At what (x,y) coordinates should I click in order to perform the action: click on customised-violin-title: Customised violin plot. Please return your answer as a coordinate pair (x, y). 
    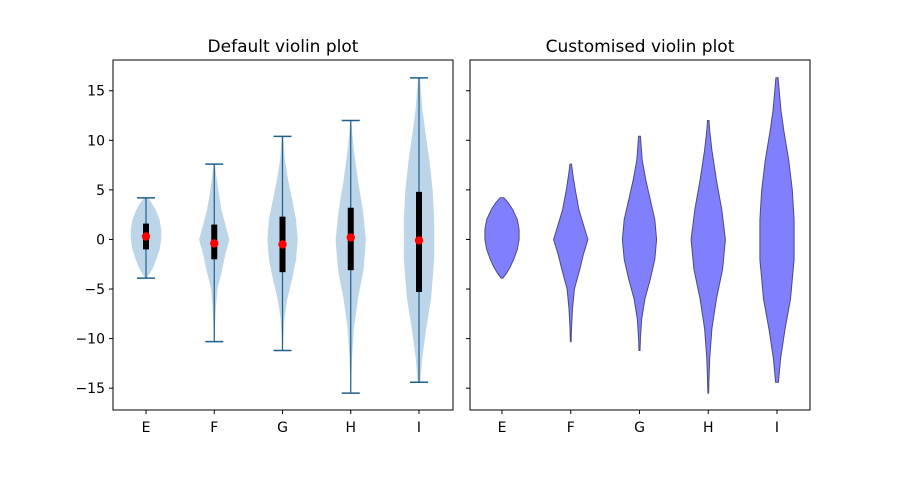
    Looking at the image, I should click on (640, 47).